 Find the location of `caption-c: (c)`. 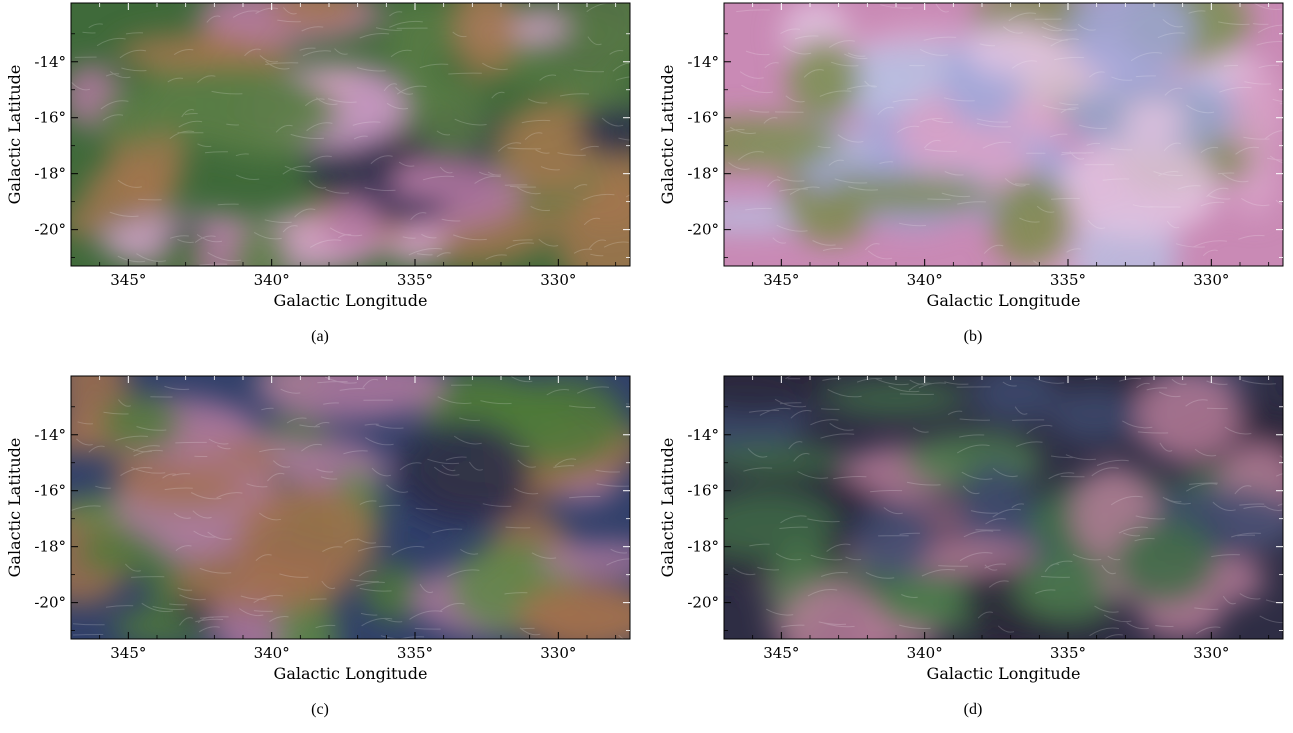

caption-c: (c) is located at coordinates (320, 709).